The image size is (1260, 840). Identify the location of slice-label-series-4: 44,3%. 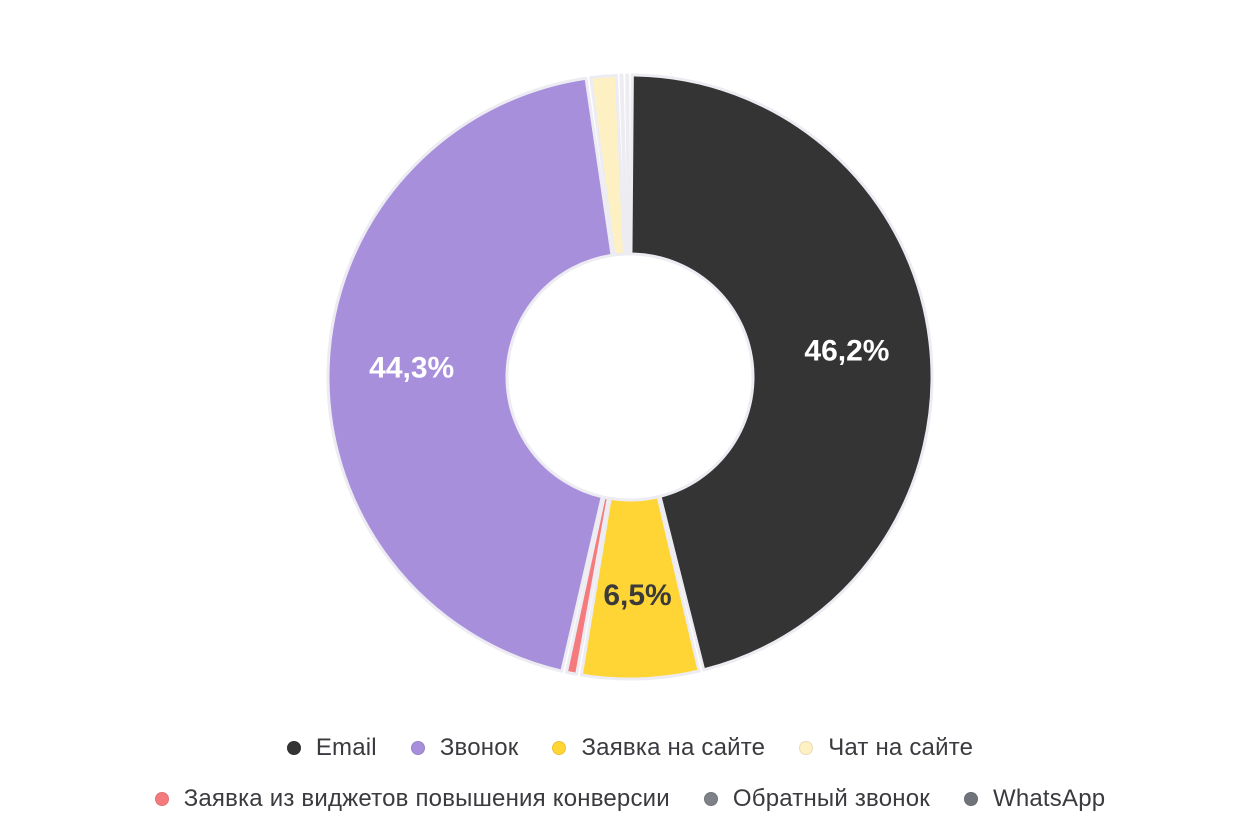
(411, 368).